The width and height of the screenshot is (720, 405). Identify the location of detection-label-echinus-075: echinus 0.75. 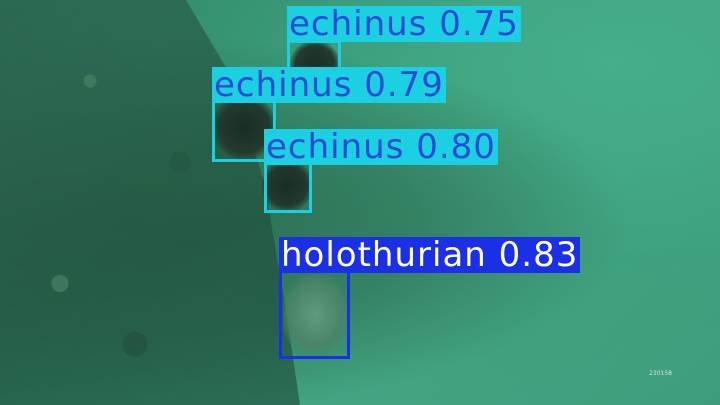
(404, 24).